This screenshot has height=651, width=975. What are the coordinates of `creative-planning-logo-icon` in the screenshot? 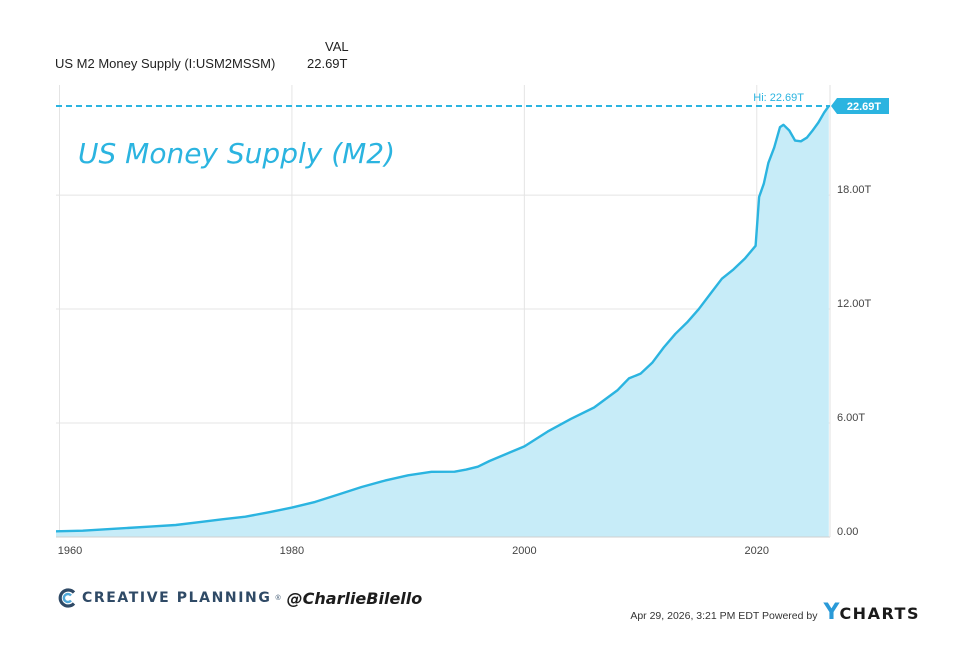 It's located at (67, 598).